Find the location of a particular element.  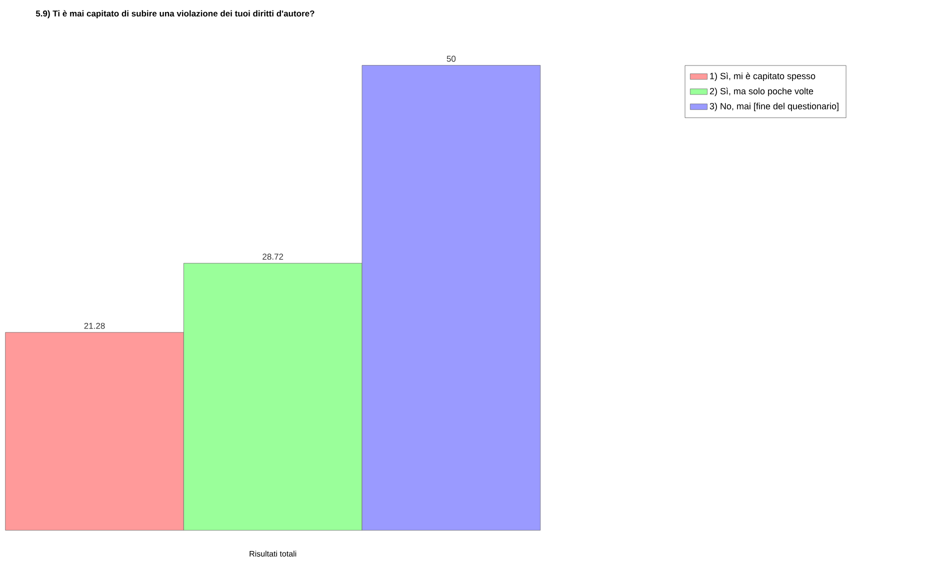

data-label: 21.28 is located at coordinates (94, 325).